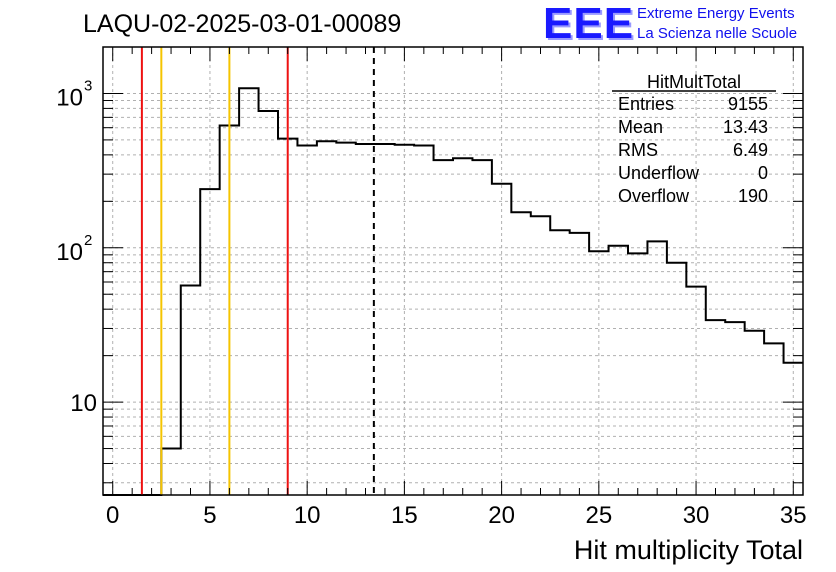 Image resolution: width=836 pixels, height=572 pixels. I want to click on stats-value: 190, so click(753, 196).